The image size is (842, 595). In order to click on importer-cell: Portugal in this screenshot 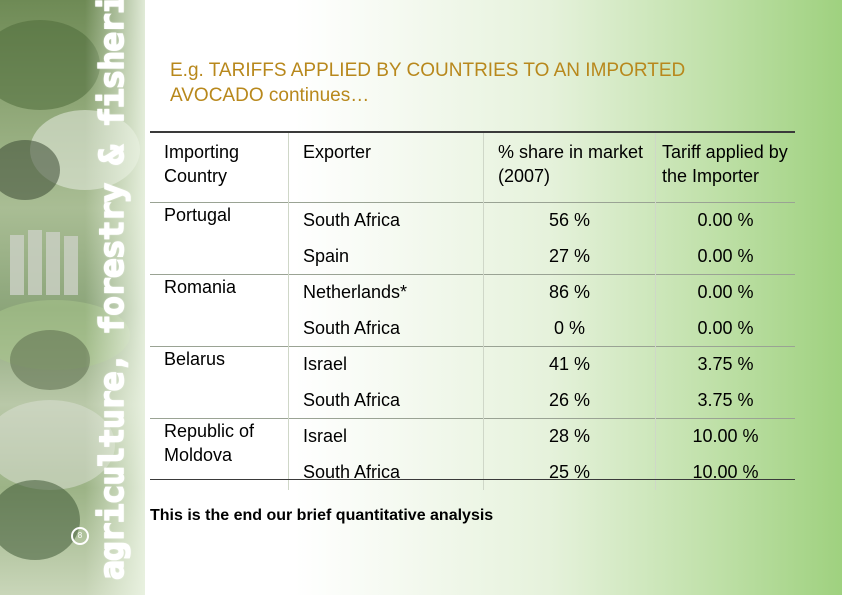, I will do `click(219, 238)`.